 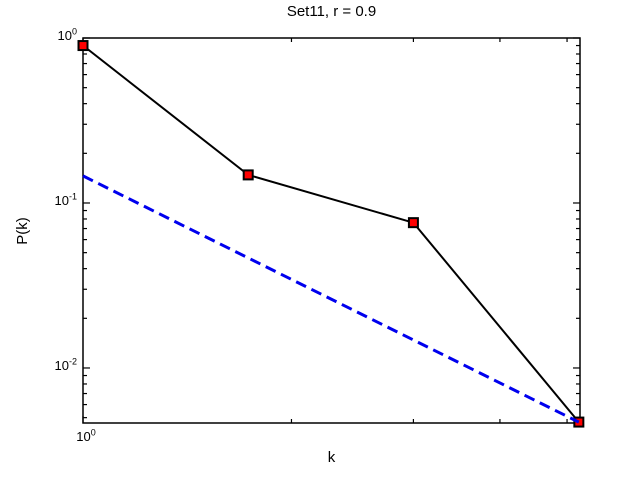 What do you see at coordinates (65, 199) in the screenshot?
I see `y-tick-label: 10⁻¹` at bounding box center [65, 199].